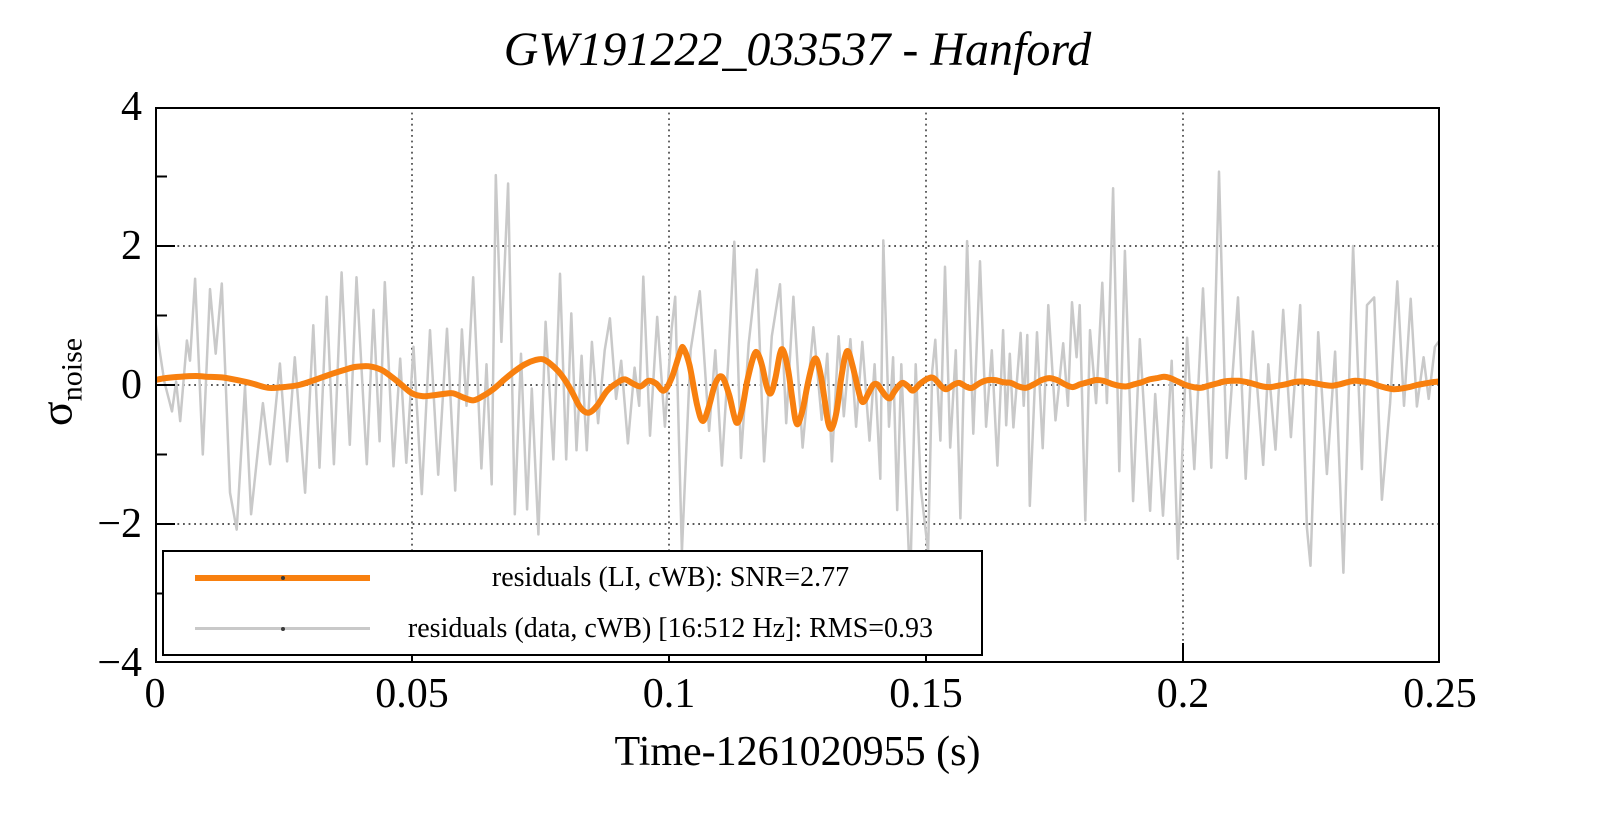 The image size is (1599, 813). I want to click on legend-sample-li, so click(282, 577).